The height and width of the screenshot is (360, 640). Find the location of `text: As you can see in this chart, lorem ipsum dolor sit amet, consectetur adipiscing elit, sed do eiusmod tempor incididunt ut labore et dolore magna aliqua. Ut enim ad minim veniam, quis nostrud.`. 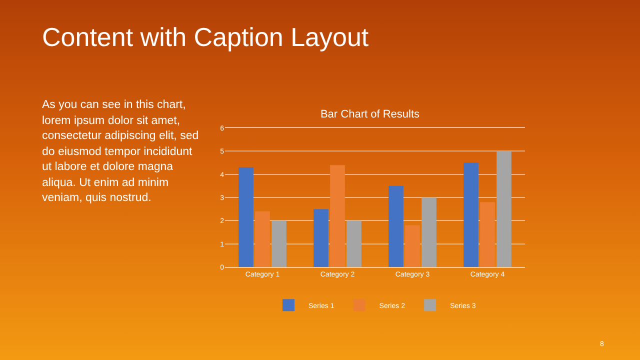

text: As you can see in this chart, lorem ipsum dolor sit amet, consectetur adipiscing elit, sed do eiusmod tempor incididunt ut labore et dolore magna aliqua. Ut enim ad minim veniam, quis nostrud. is located at coordinates (121, 152).